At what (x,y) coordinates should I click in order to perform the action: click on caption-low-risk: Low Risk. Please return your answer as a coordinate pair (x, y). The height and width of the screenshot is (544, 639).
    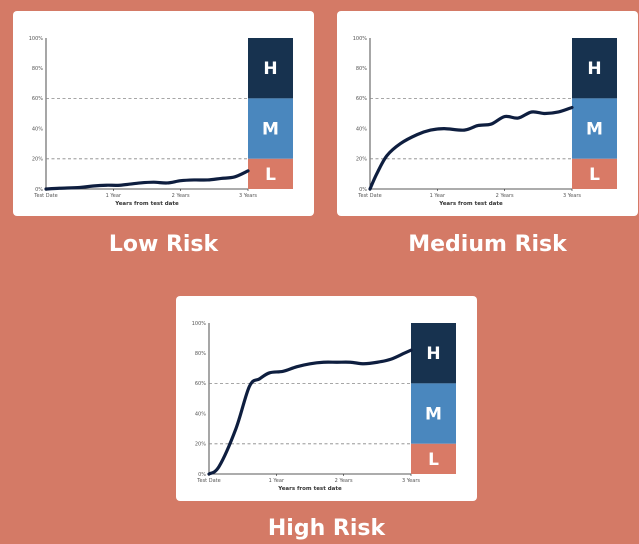
    Looking at the image, I should click on (163, 244).